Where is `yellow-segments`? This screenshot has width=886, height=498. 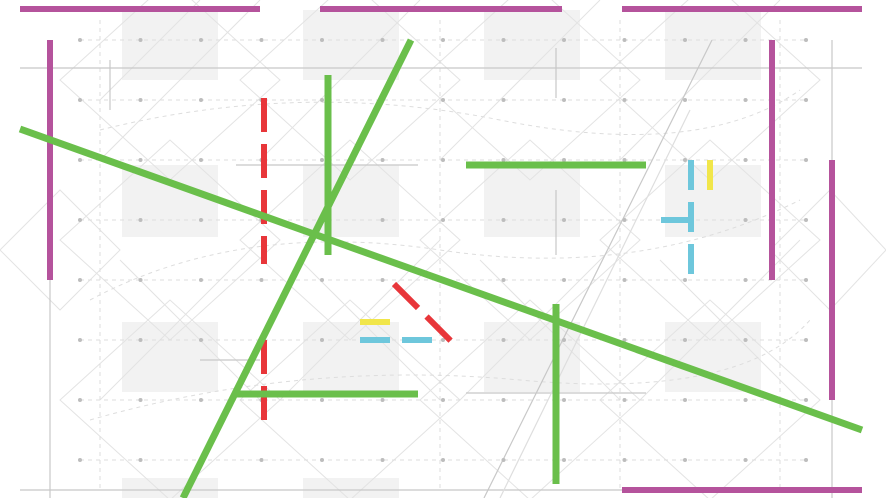
yellow-segments is located at coordinates (536, 242).